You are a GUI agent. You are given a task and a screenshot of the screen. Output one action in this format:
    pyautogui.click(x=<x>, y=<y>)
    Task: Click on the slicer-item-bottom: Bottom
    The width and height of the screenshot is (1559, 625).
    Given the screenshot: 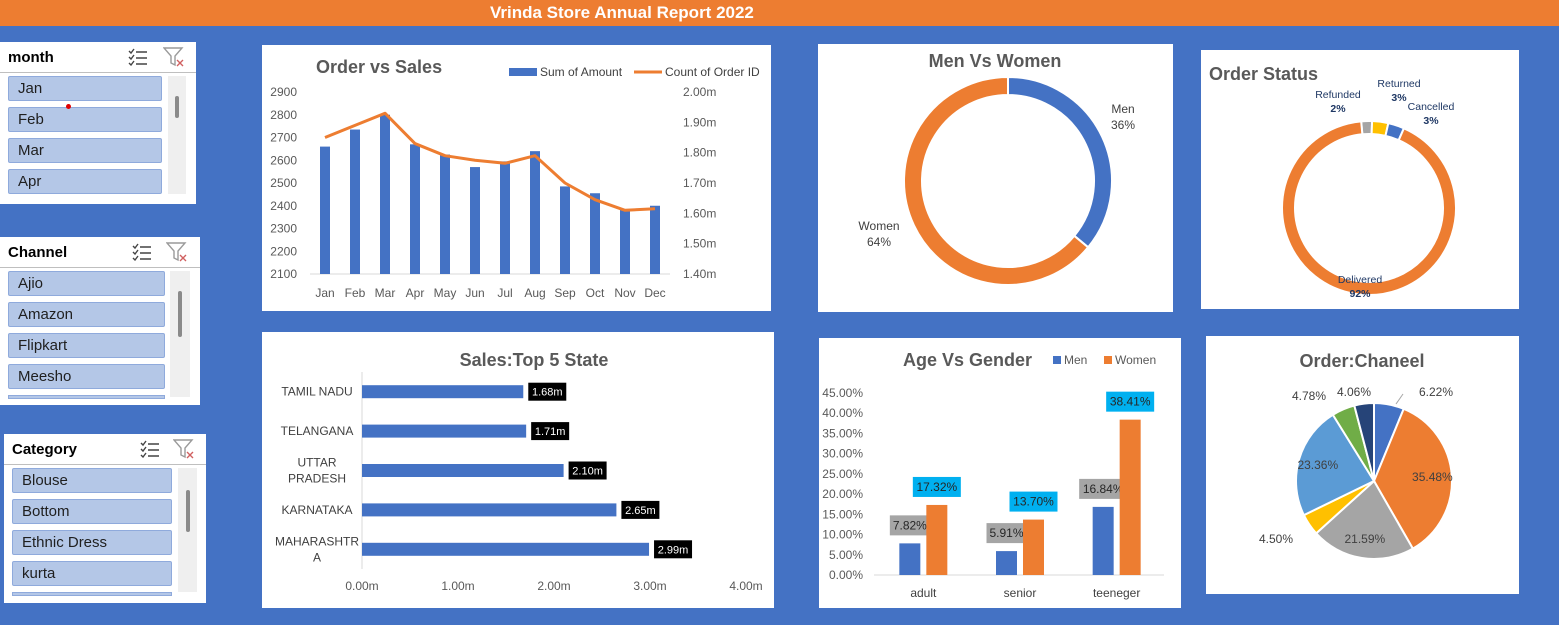 What is the action you would take?
    pyautogui.click(x=92, y=511)
    